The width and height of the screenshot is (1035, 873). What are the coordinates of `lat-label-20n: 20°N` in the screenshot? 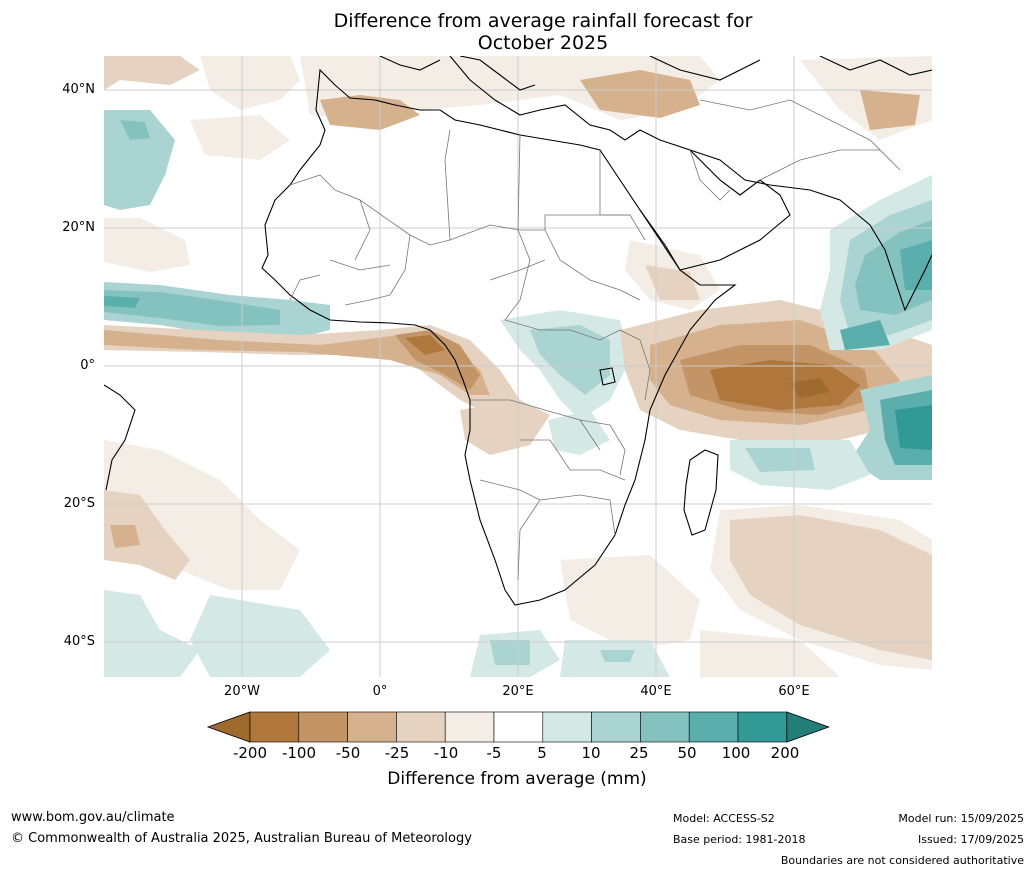 It's located at (78, 227).